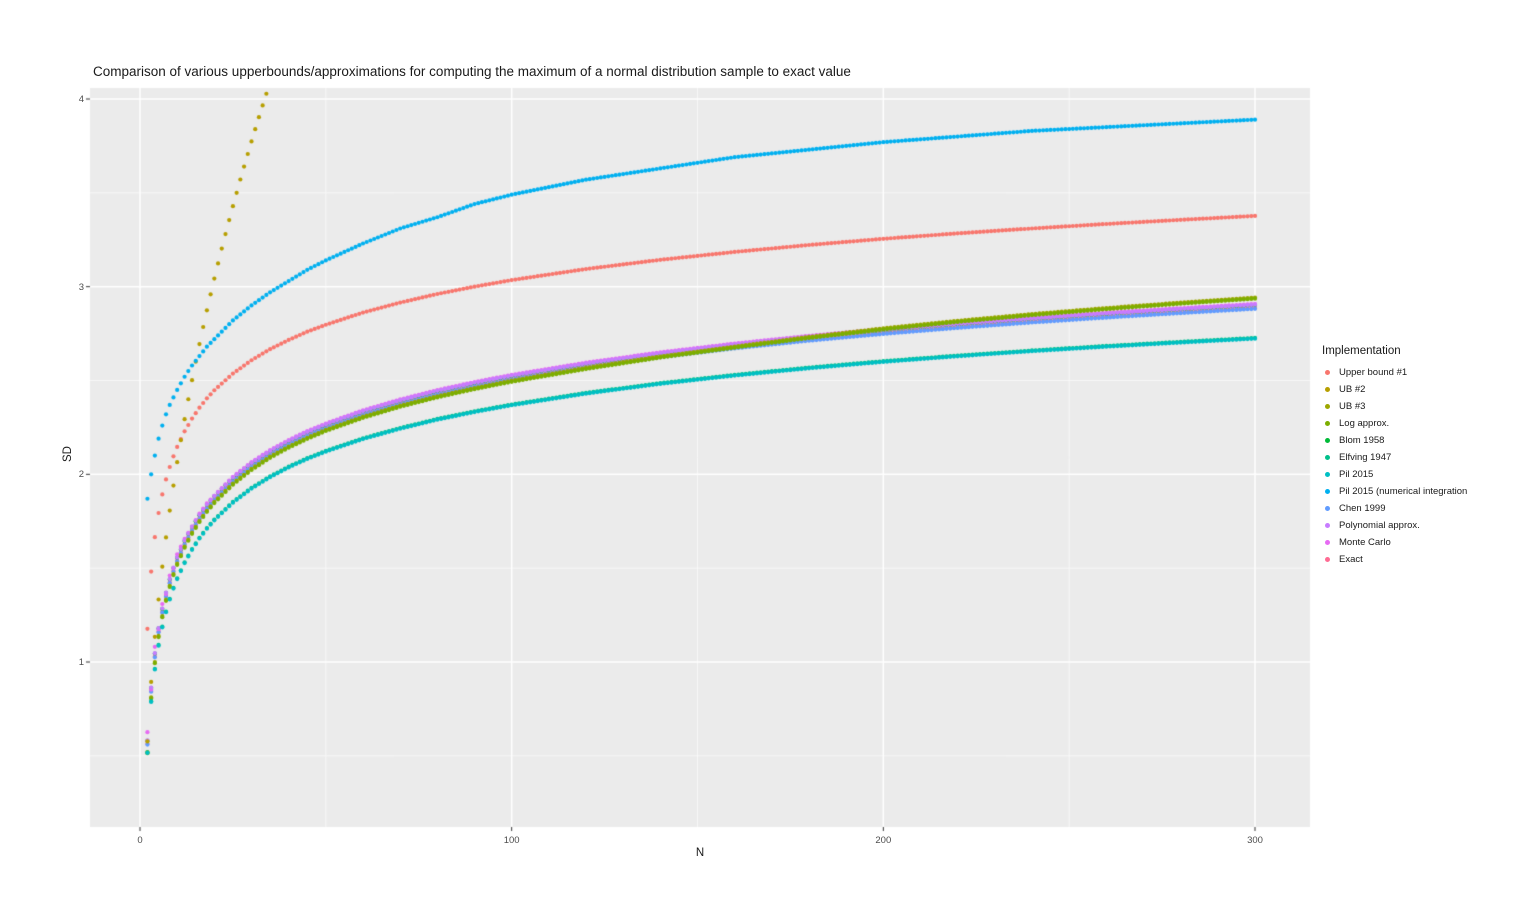 The image size is (1535, 923). I want to click on legend-item-label: Blom 1958, so click(1362, 440).